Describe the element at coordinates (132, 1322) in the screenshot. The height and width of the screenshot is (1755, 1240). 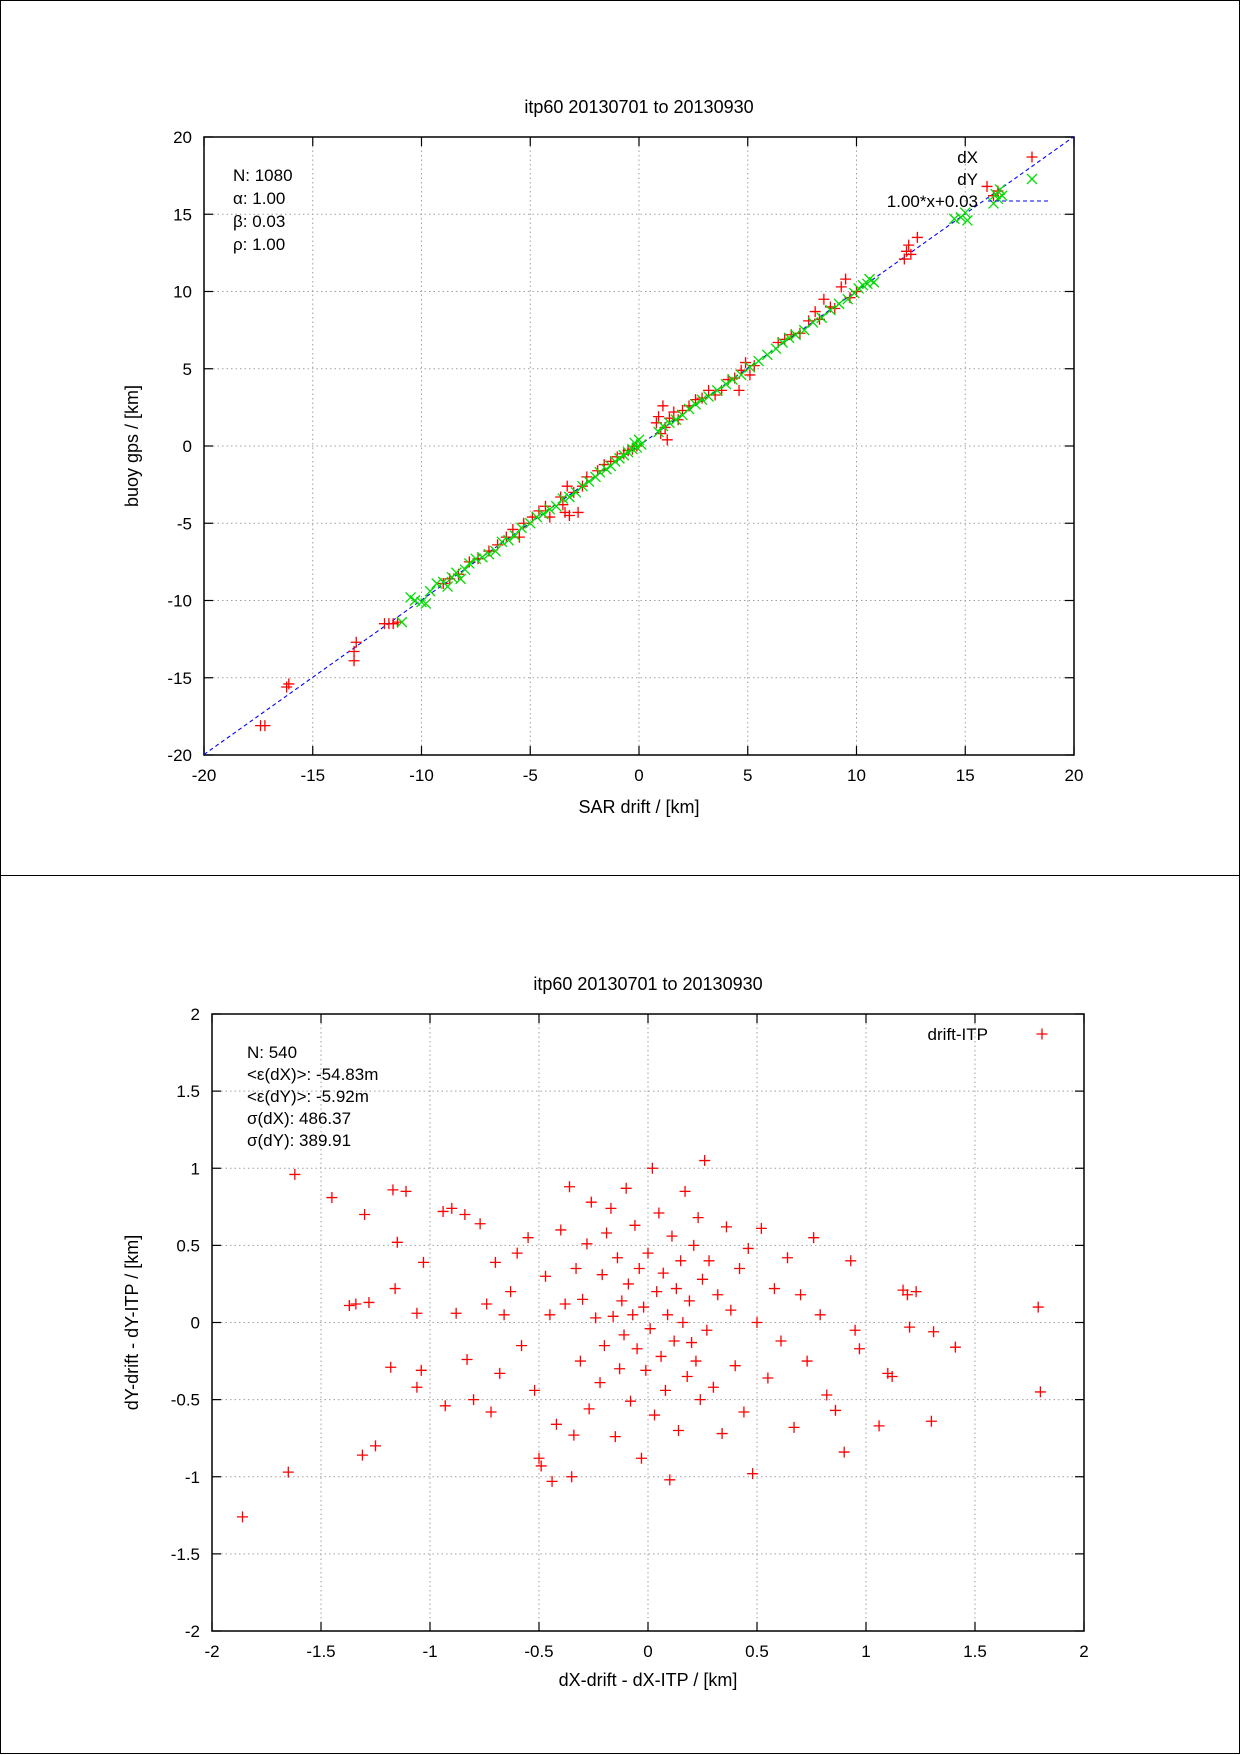
I see `y-axis-label: dY-drift - dY-ITP / [km]` at that location.